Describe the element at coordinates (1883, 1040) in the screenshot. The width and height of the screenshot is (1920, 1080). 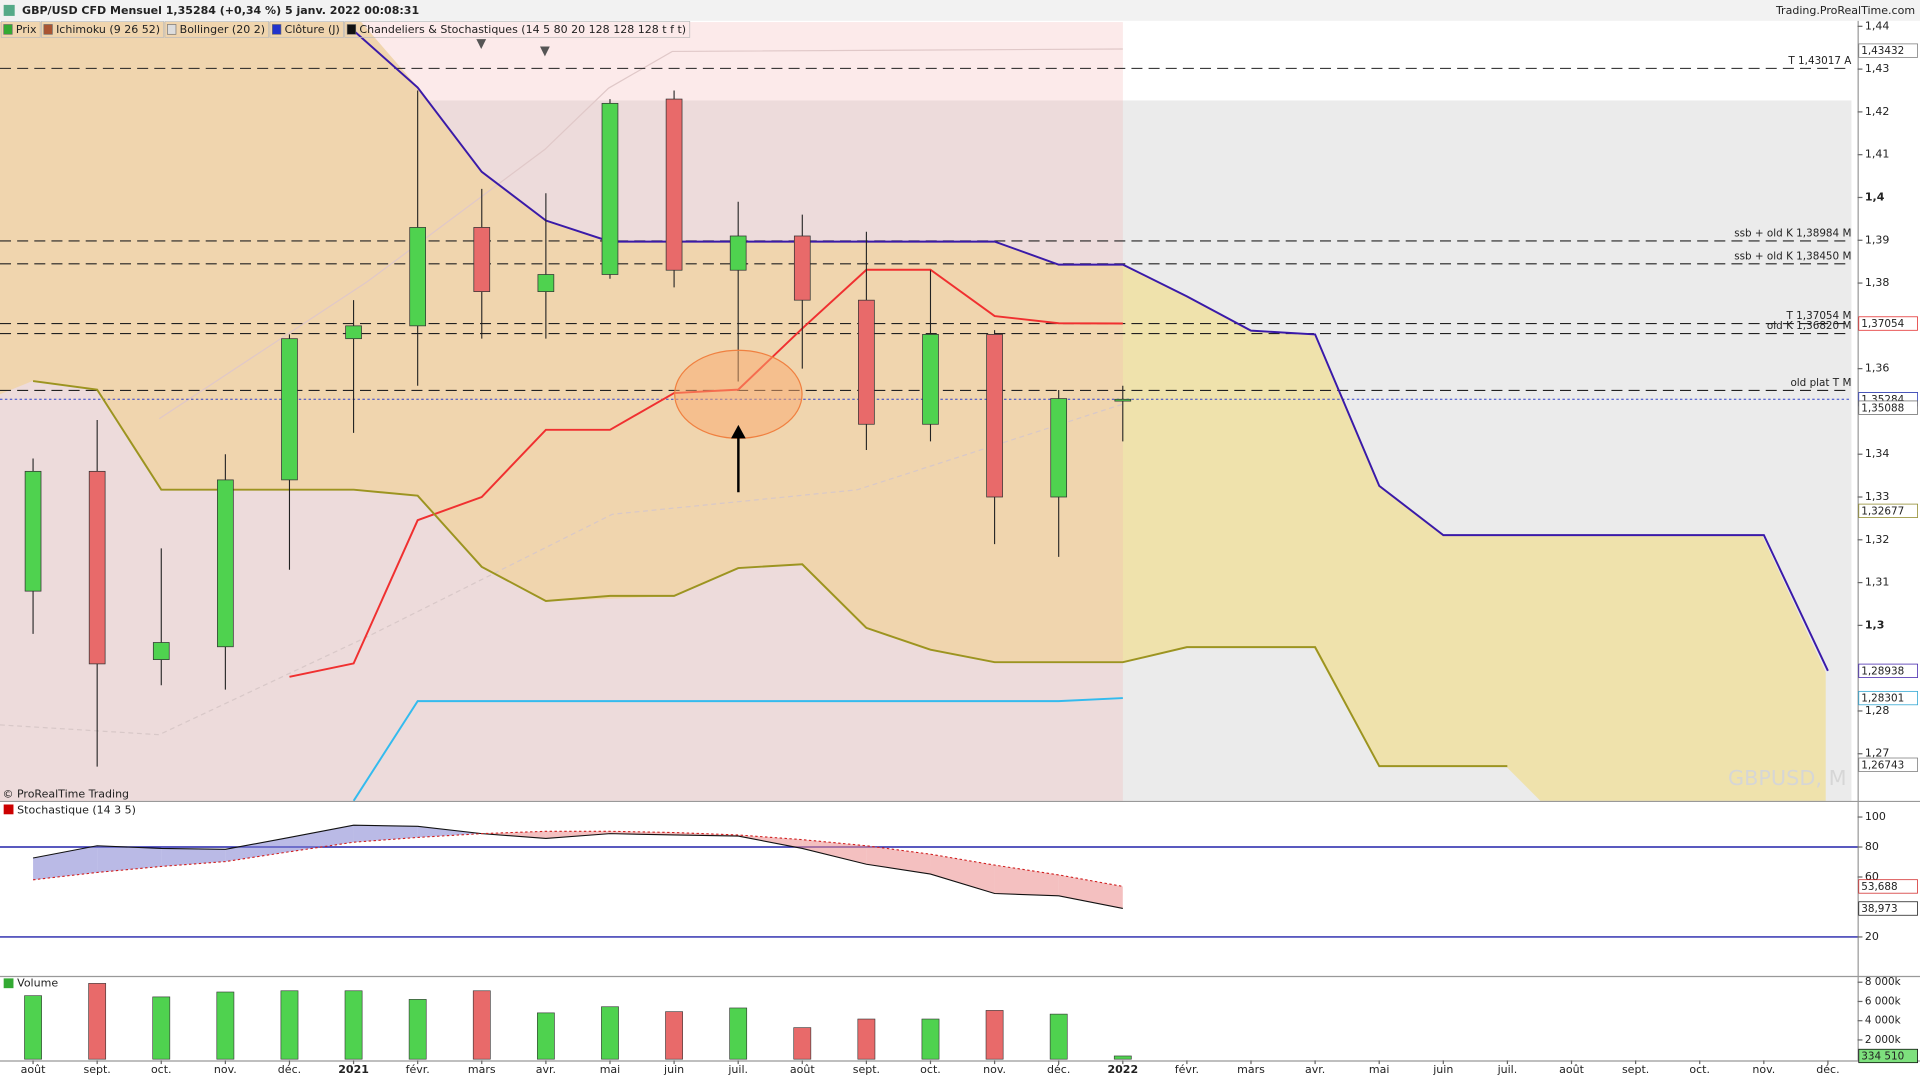
I see `y-tick-label: 2 000k` at that location.